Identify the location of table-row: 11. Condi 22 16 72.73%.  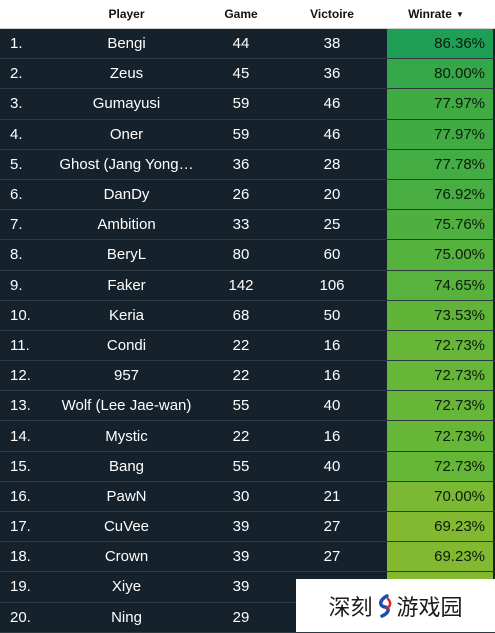
(247, 346).